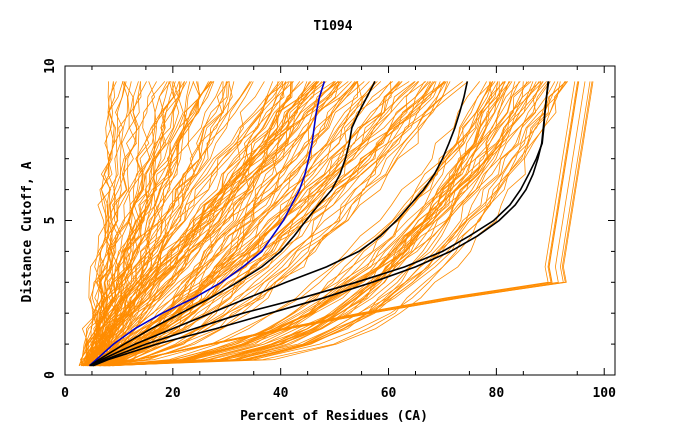 The height and width of the screenshot is (440, 680). Describe the element at coordinates (604, 393) in the screenshot. I see `x-tick-label: 100` at that location.